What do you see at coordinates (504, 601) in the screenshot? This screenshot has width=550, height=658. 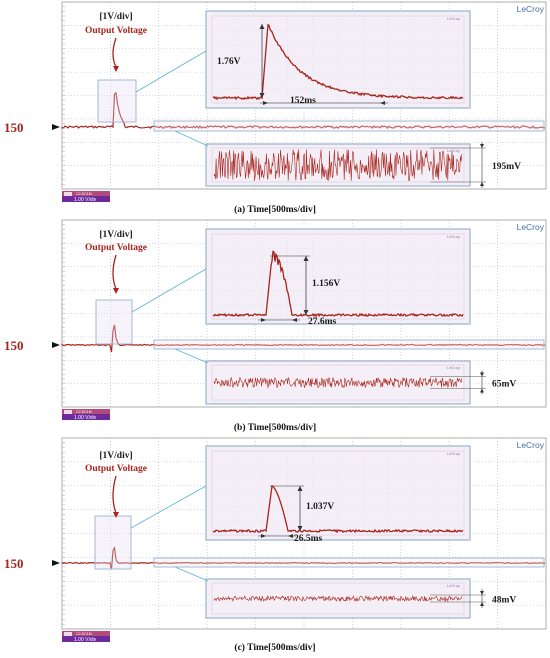 I see `noise-pp-label: 48mV` at bounding box center [504, 601].